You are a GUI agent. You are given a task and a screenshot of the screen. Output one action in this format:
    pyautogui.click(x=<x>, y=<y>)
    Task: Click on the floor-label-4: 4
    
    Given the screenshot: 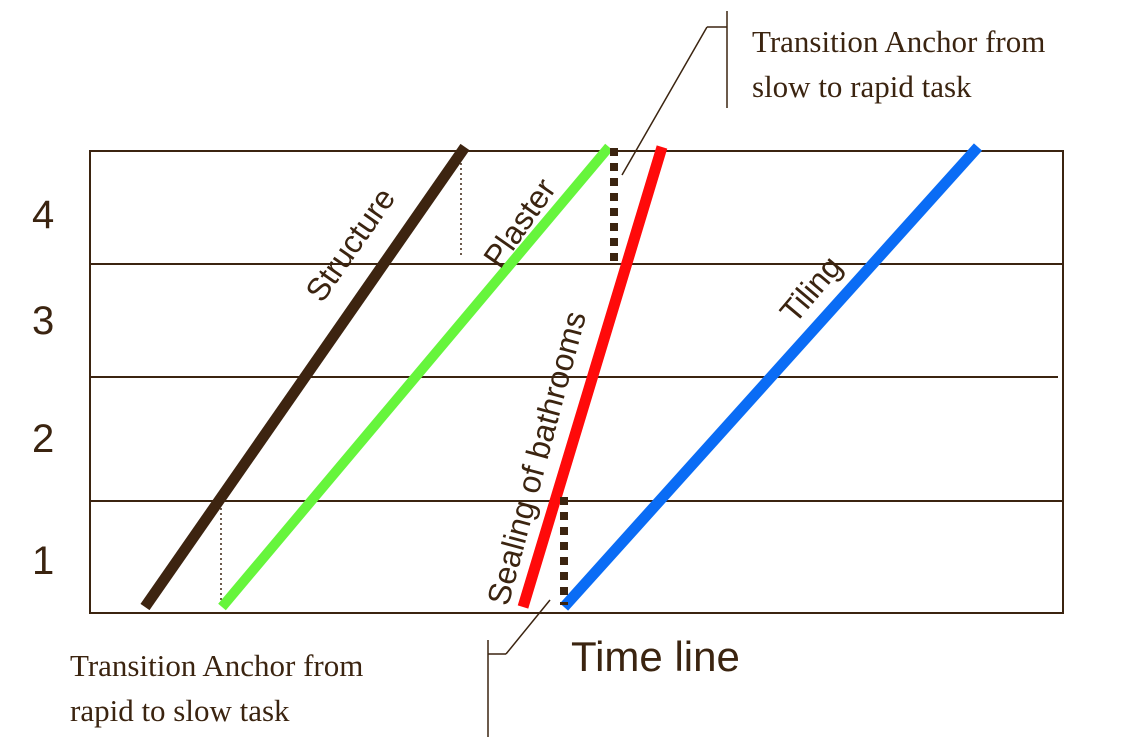 What is the action you would take?
    pyautogui.click(x=43, y=215)
    